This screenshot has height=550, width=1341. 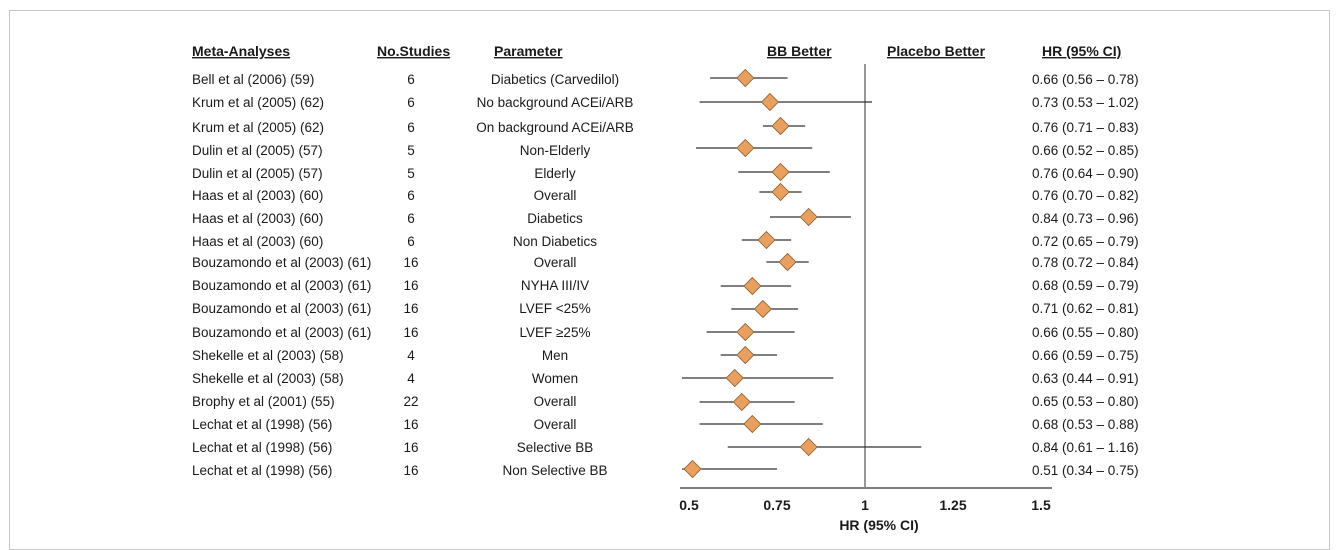 I want to click on row-hr-ci: 0.72 (0.65 – 0.79), so click(x=1085, y=241).